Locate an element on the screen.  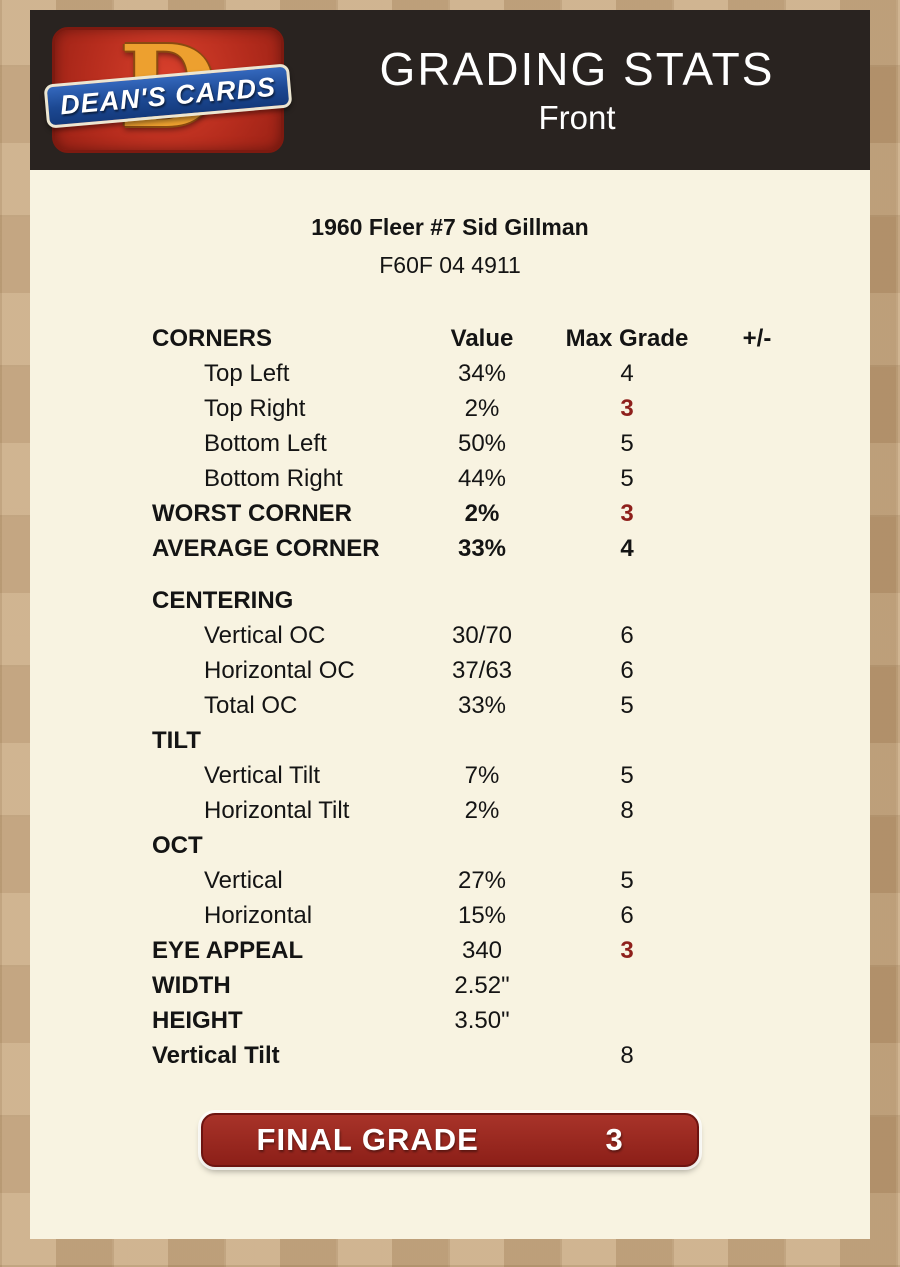
table-row: EYE APPEAL 340 3 is located at coordinates (450, 950).